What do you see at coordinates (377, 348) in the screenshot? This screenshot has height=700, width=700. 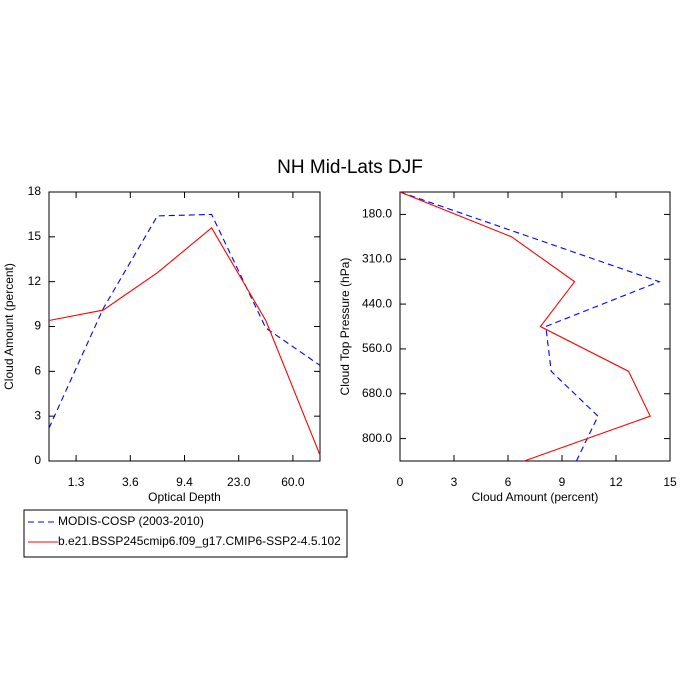 I see `y-tick-label: 560.0` at bounding box center [377, 348].